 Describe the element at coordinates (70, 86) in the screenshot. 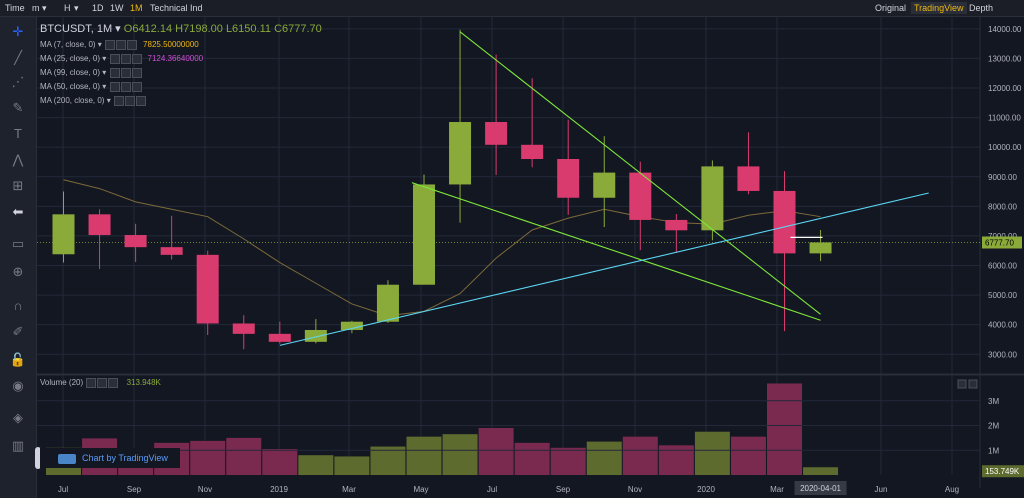

I see `ma-label: MA (50, close, 0)` at that location.